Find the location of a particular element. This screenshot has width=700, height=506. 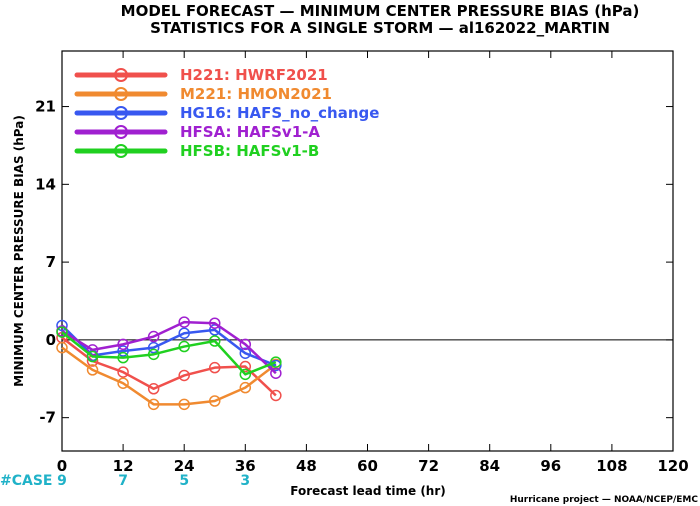

legend-entry-label: M221: HMON2021 is located at coordinates (256, 94).